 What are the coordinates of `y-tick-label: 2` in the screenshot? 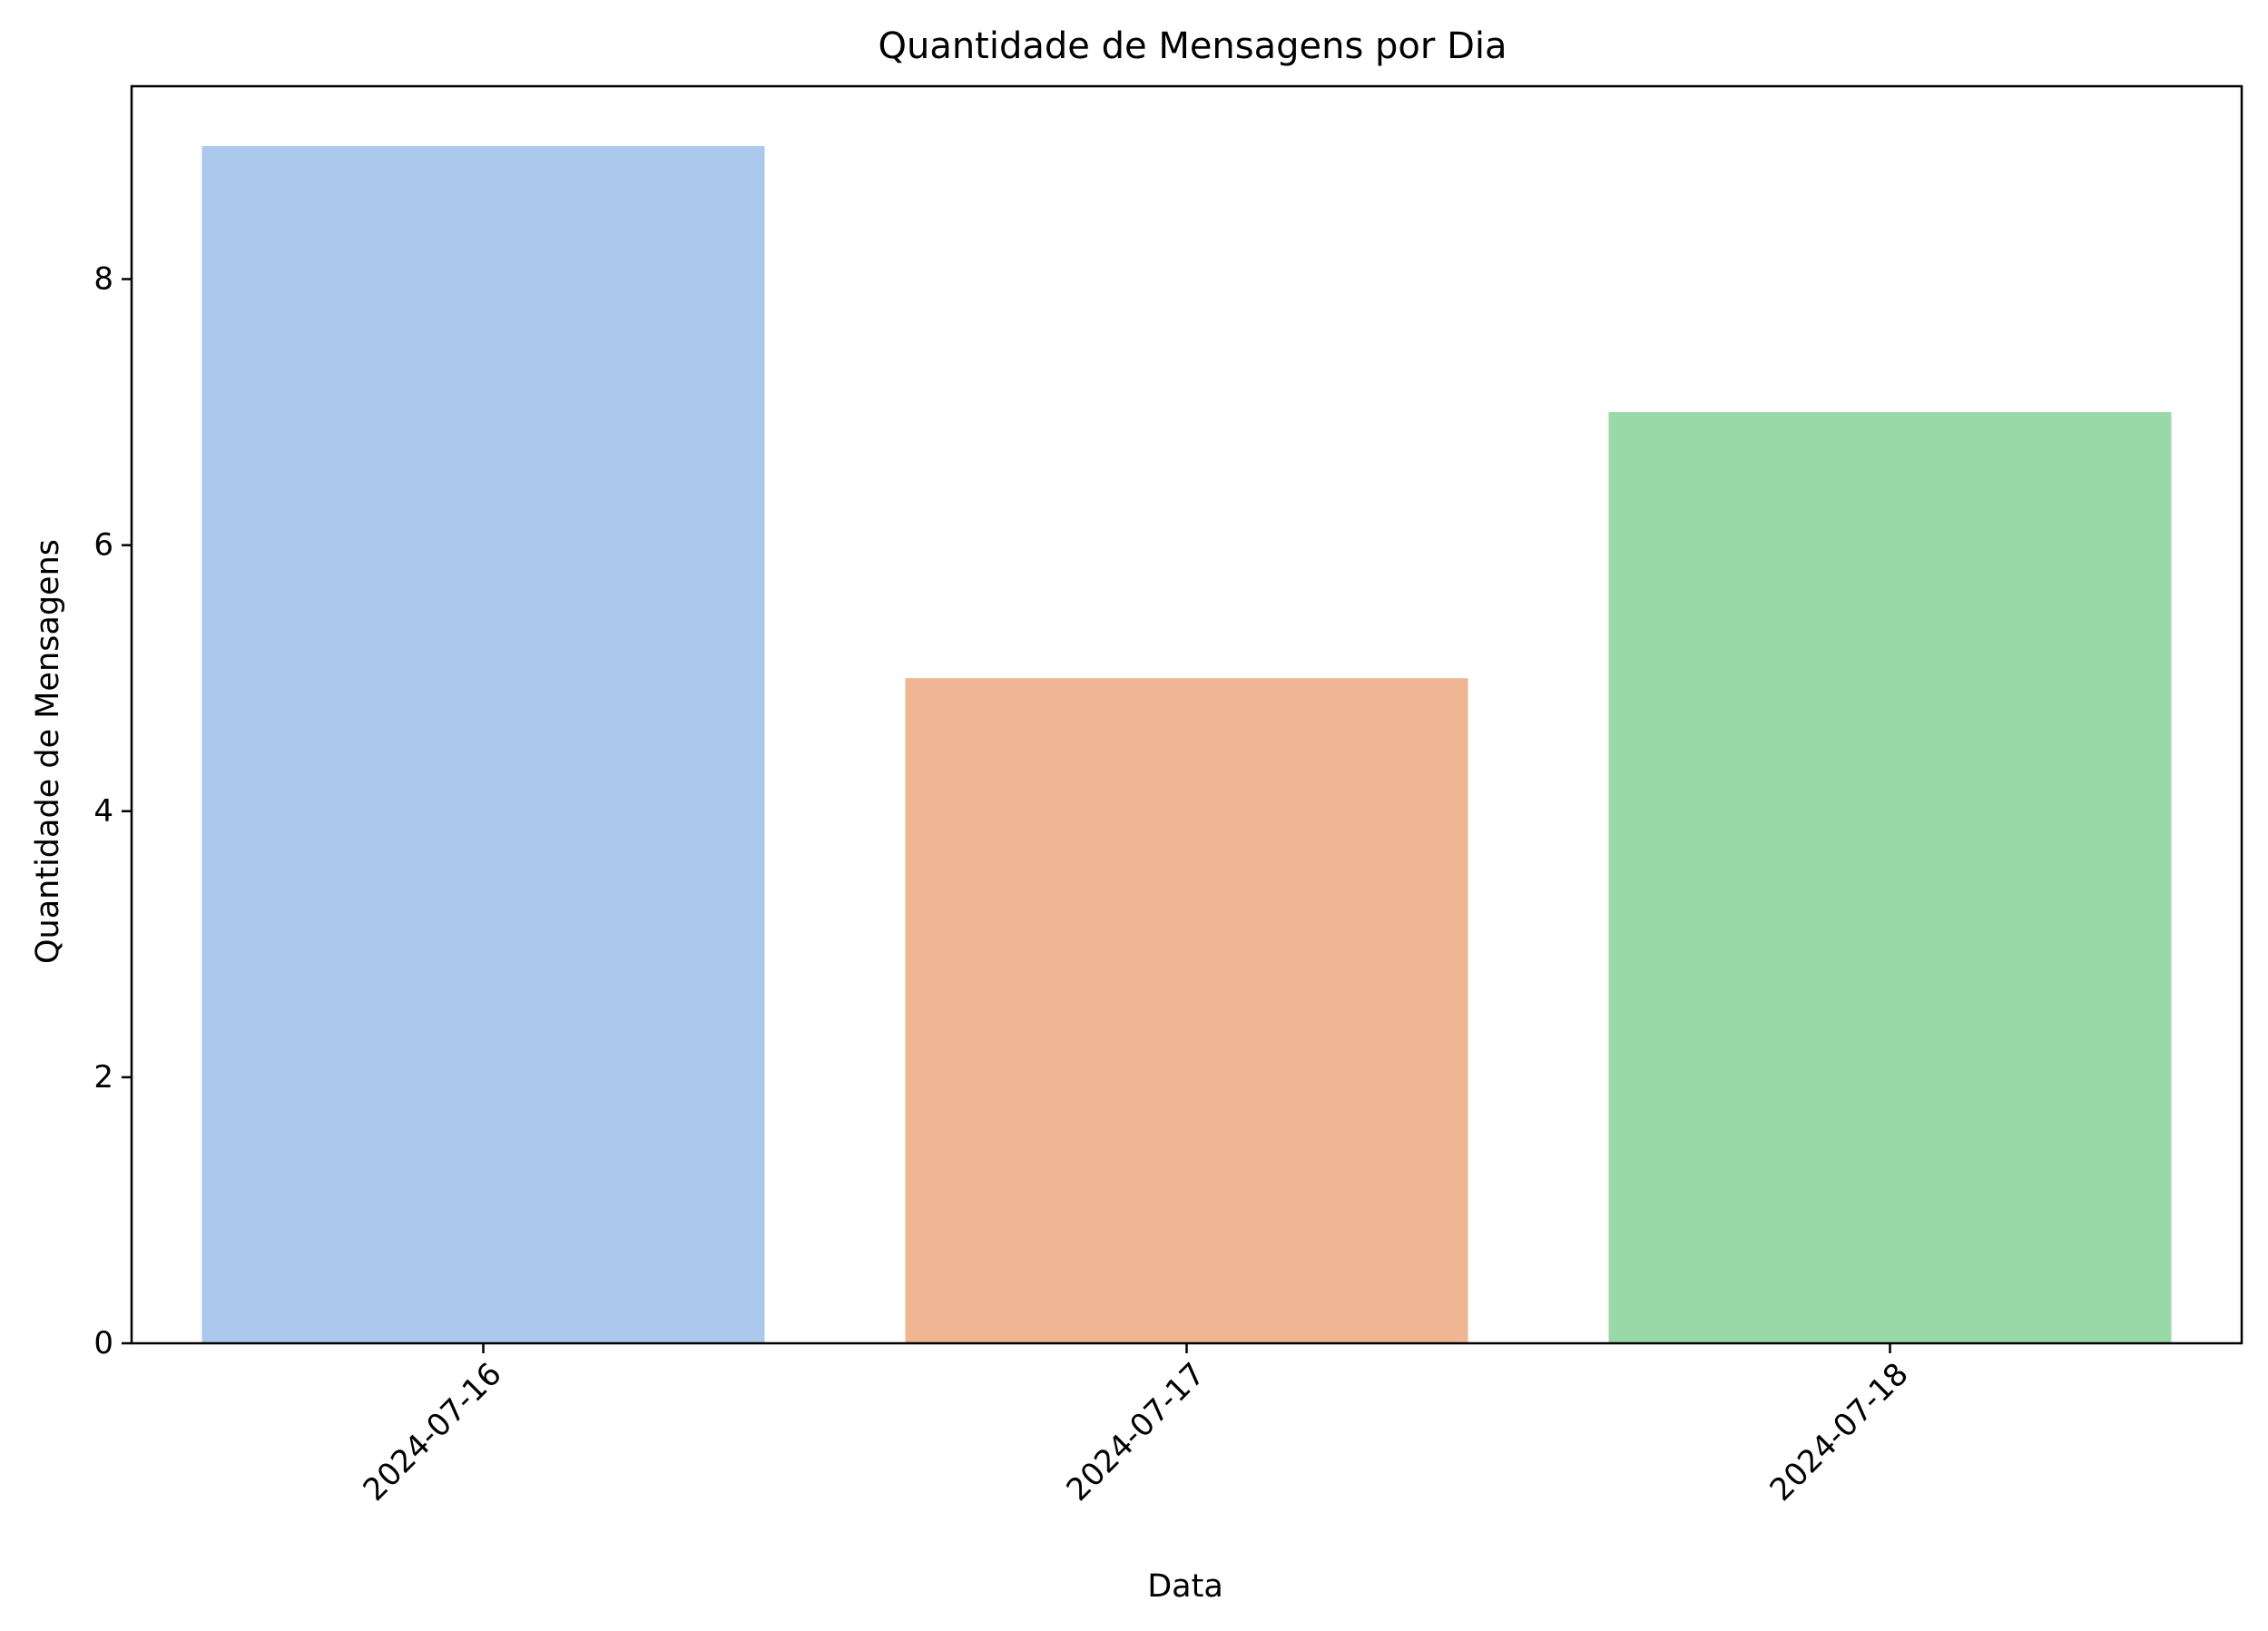 It's located at (103, 1077).